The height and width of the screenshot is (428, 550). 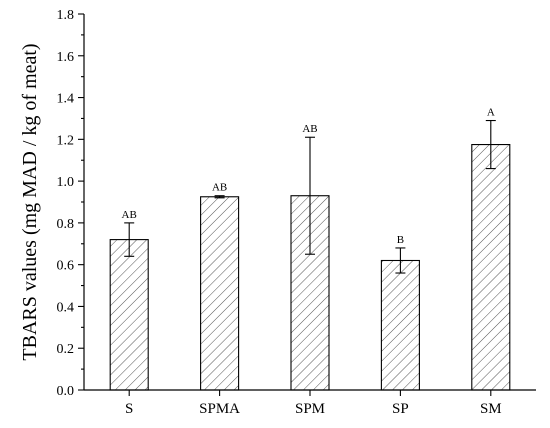 What do you see at coordinates (491, 113) in the screenshot?
I see `annotation-sm: A` at bounding box center [491, 113].